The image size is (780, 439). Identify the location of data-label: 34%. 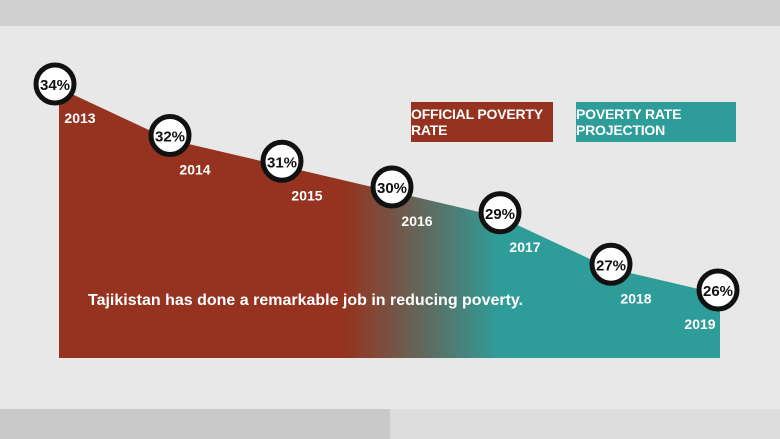
(55, 85).